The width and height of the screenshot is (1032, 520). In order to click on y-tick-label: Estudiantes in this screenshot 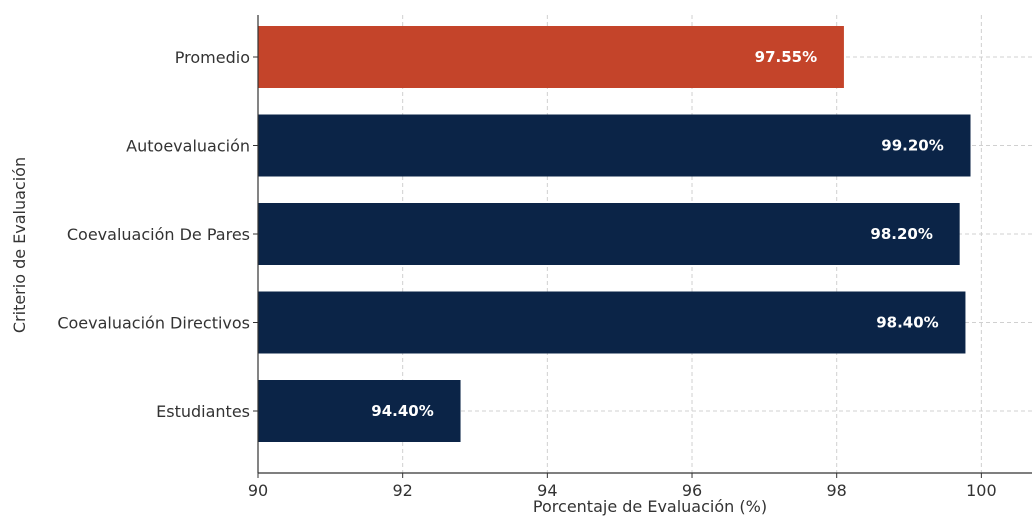, I will do `click(203, 411)`.